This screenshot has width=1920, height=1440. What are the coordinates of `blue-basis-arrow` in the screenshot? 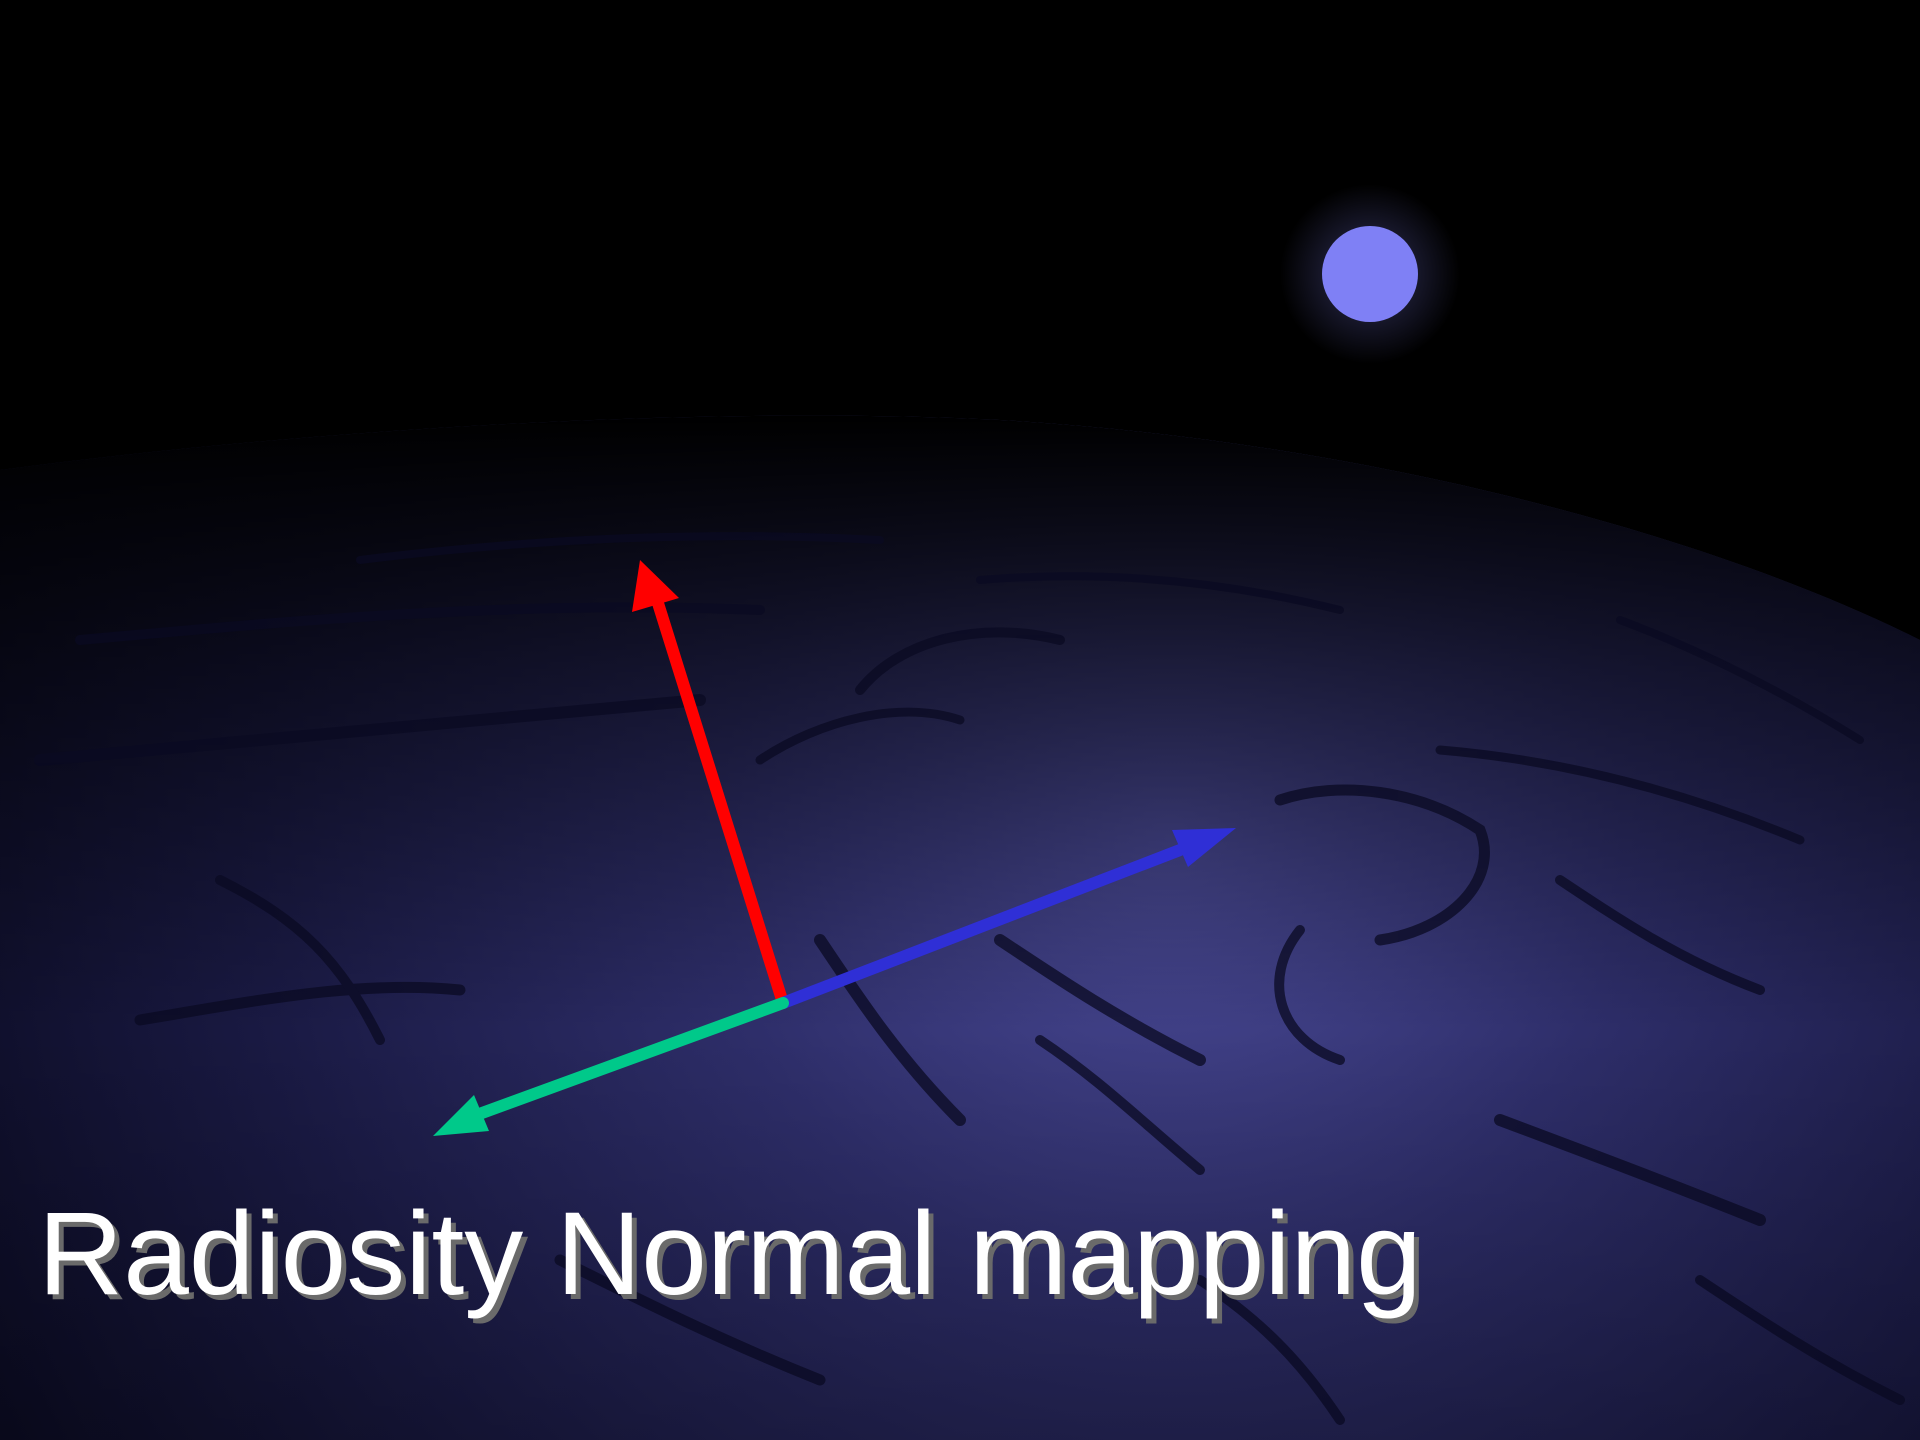 It's located at (1006, 918).